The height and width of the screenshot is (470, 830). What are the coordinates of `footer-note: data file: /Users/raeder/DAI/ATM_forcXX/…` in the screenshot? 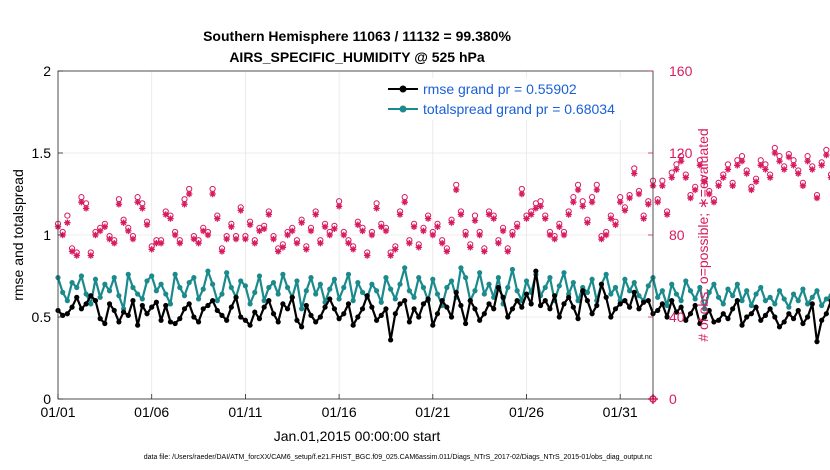 It's located at (398, 457).